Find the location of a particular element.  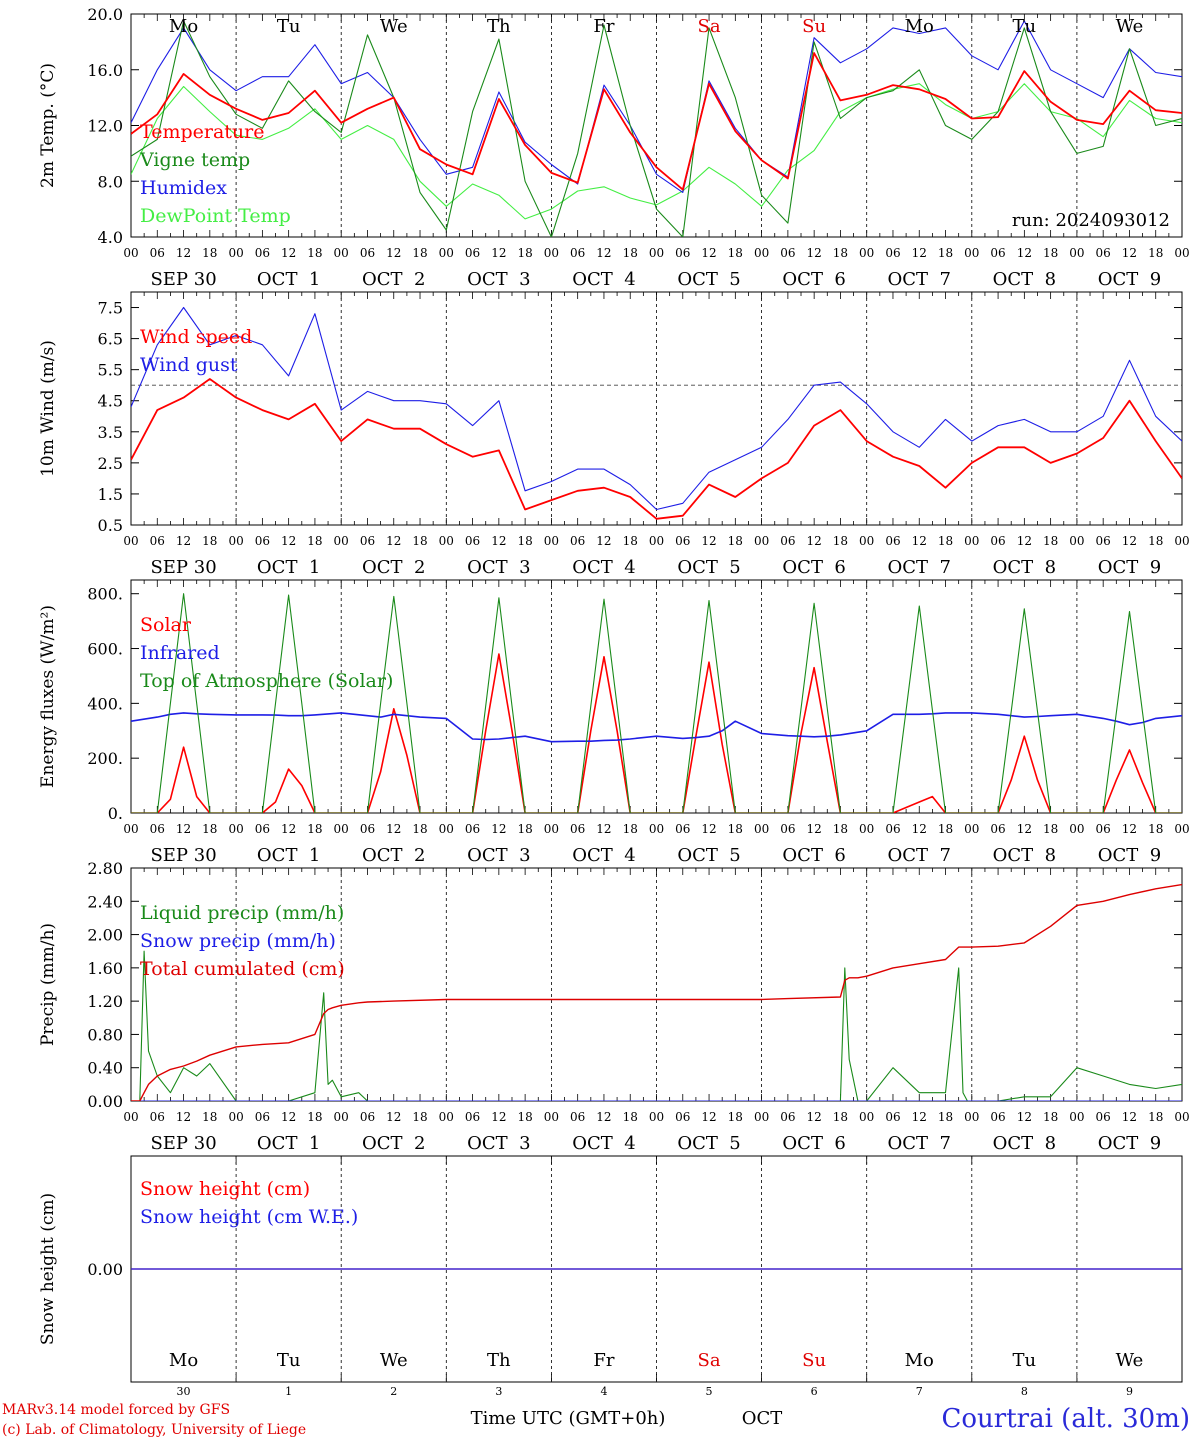

wind-date-label: OCT 7 is located at coordinates (919, 567).